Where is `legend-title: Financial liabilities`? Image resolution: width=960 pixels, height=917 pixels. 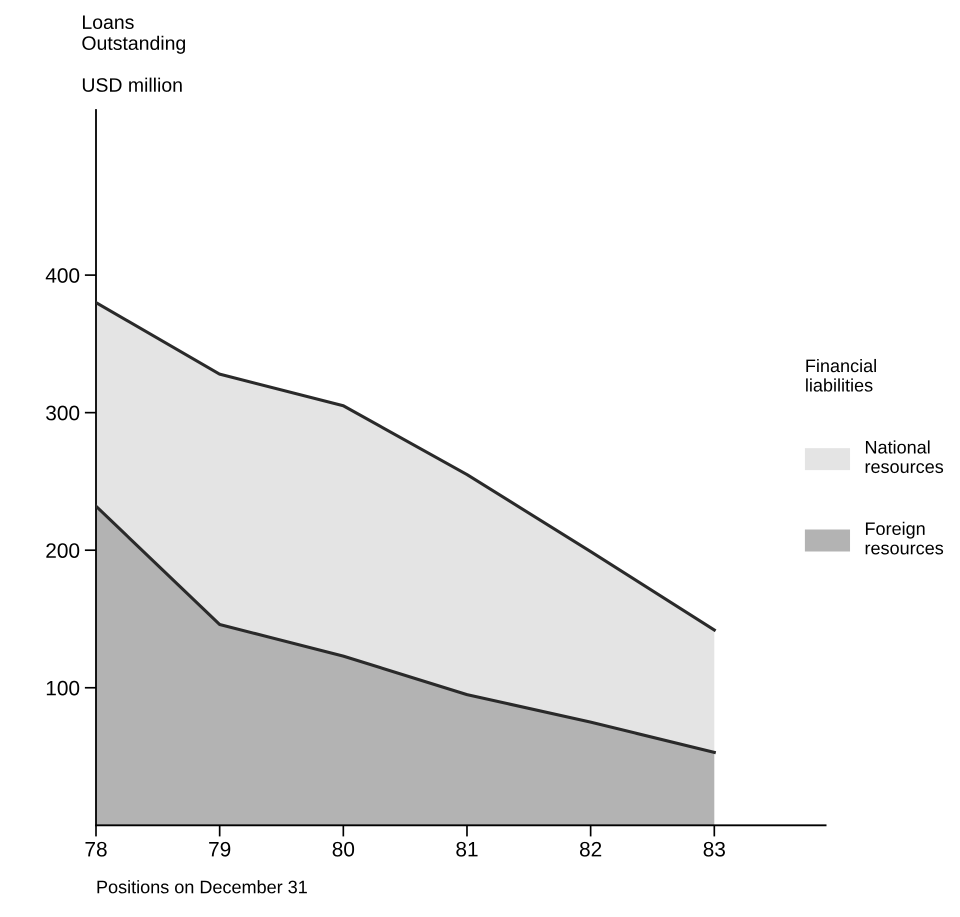
legend-title: Financial liabilities is located at coordinates (841, 375).